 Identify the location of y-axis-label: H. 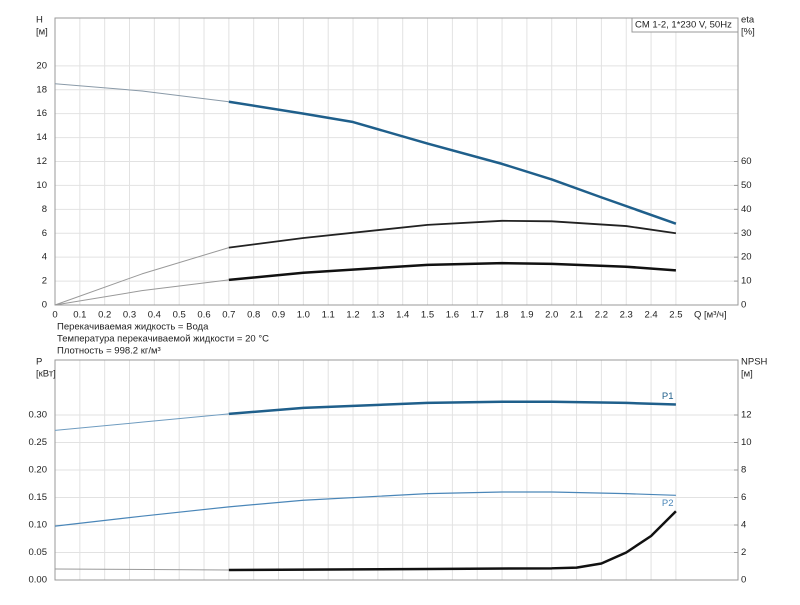
(39, 20).